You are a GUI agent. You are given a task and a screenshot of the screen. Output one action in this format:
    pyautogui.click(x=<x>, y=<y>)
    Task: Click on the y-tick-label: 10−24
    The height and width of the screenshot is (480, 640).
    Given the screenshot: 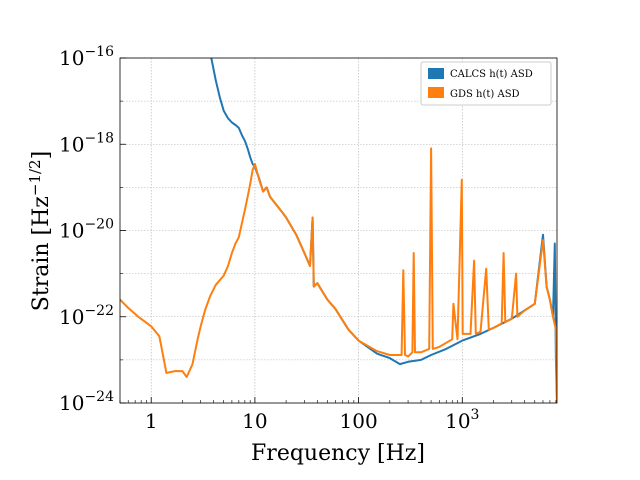 What is the action you would take?
    pyautogui.click(x=86, y=402)
    